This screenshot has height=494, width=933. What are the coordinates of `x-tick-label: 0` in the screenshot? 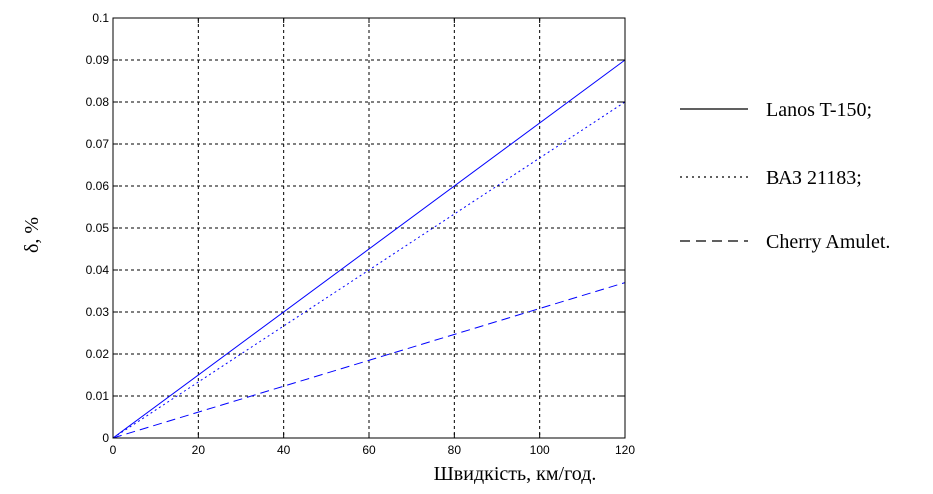 It's located at (113, 450).